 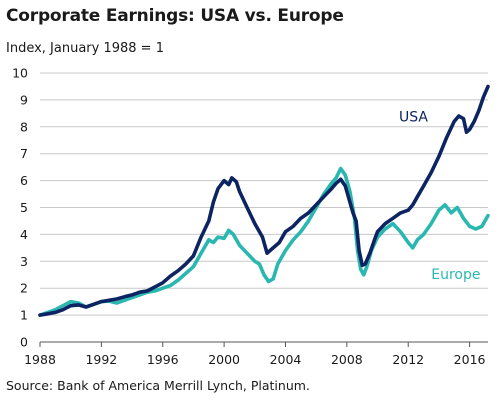 I want to click on y-axis-ticks: 0 1 2 3 4 5 6 7 8 9 10, so click(x=20, y=208).